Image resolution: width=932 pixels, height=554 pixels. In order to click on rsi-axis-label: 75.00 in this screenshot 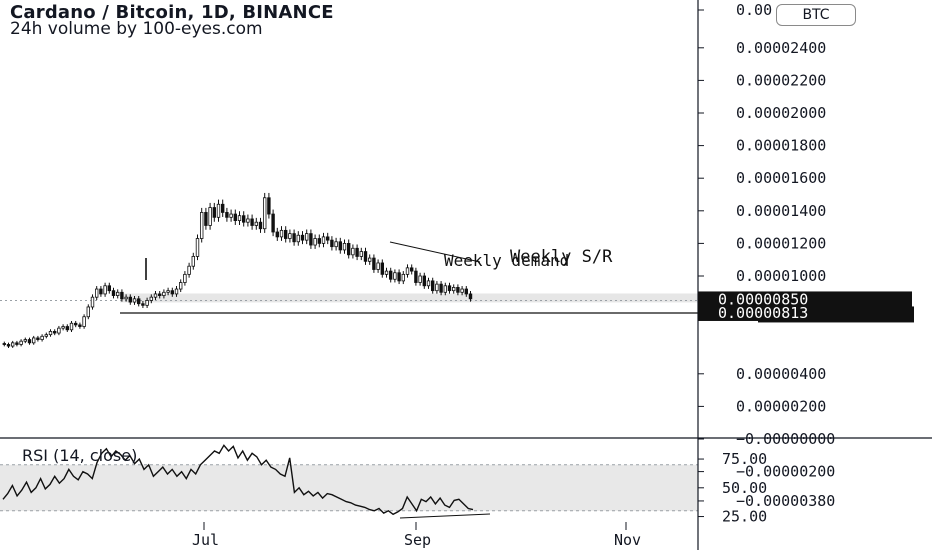, I will do `click(744, 459)`.